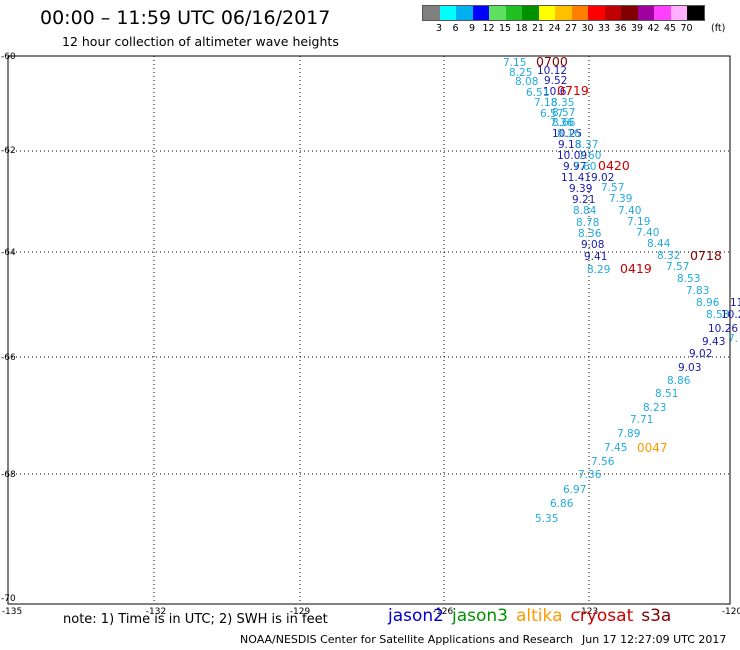  What do you see at coordinates (555, 81) in the screenshot?
I see `wave-height-label: 9.52` at bounding box center [555, 81].